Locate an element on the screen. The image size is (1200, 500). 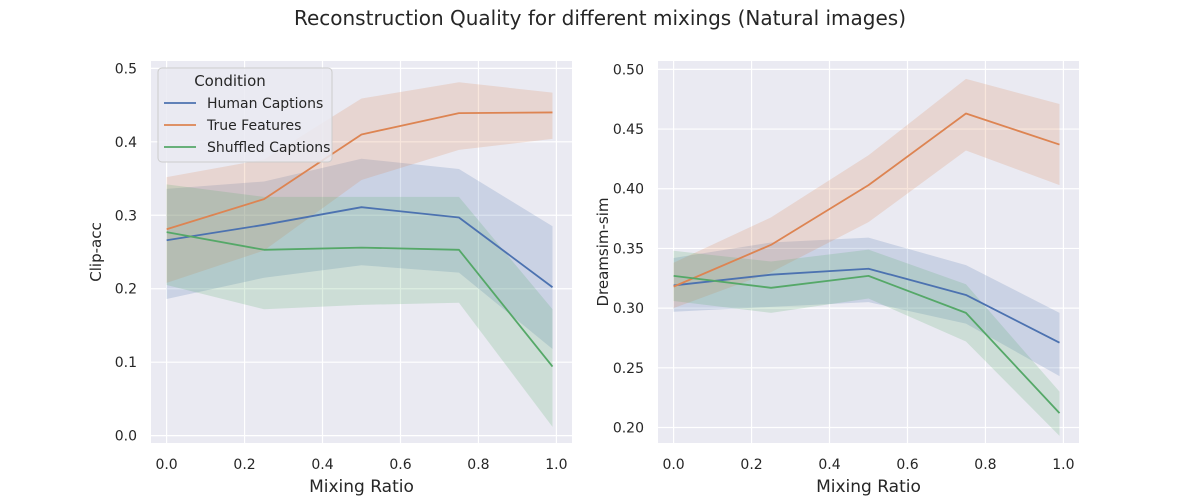
y-tick-label: 0.20 is located at coordinates (628, 428).